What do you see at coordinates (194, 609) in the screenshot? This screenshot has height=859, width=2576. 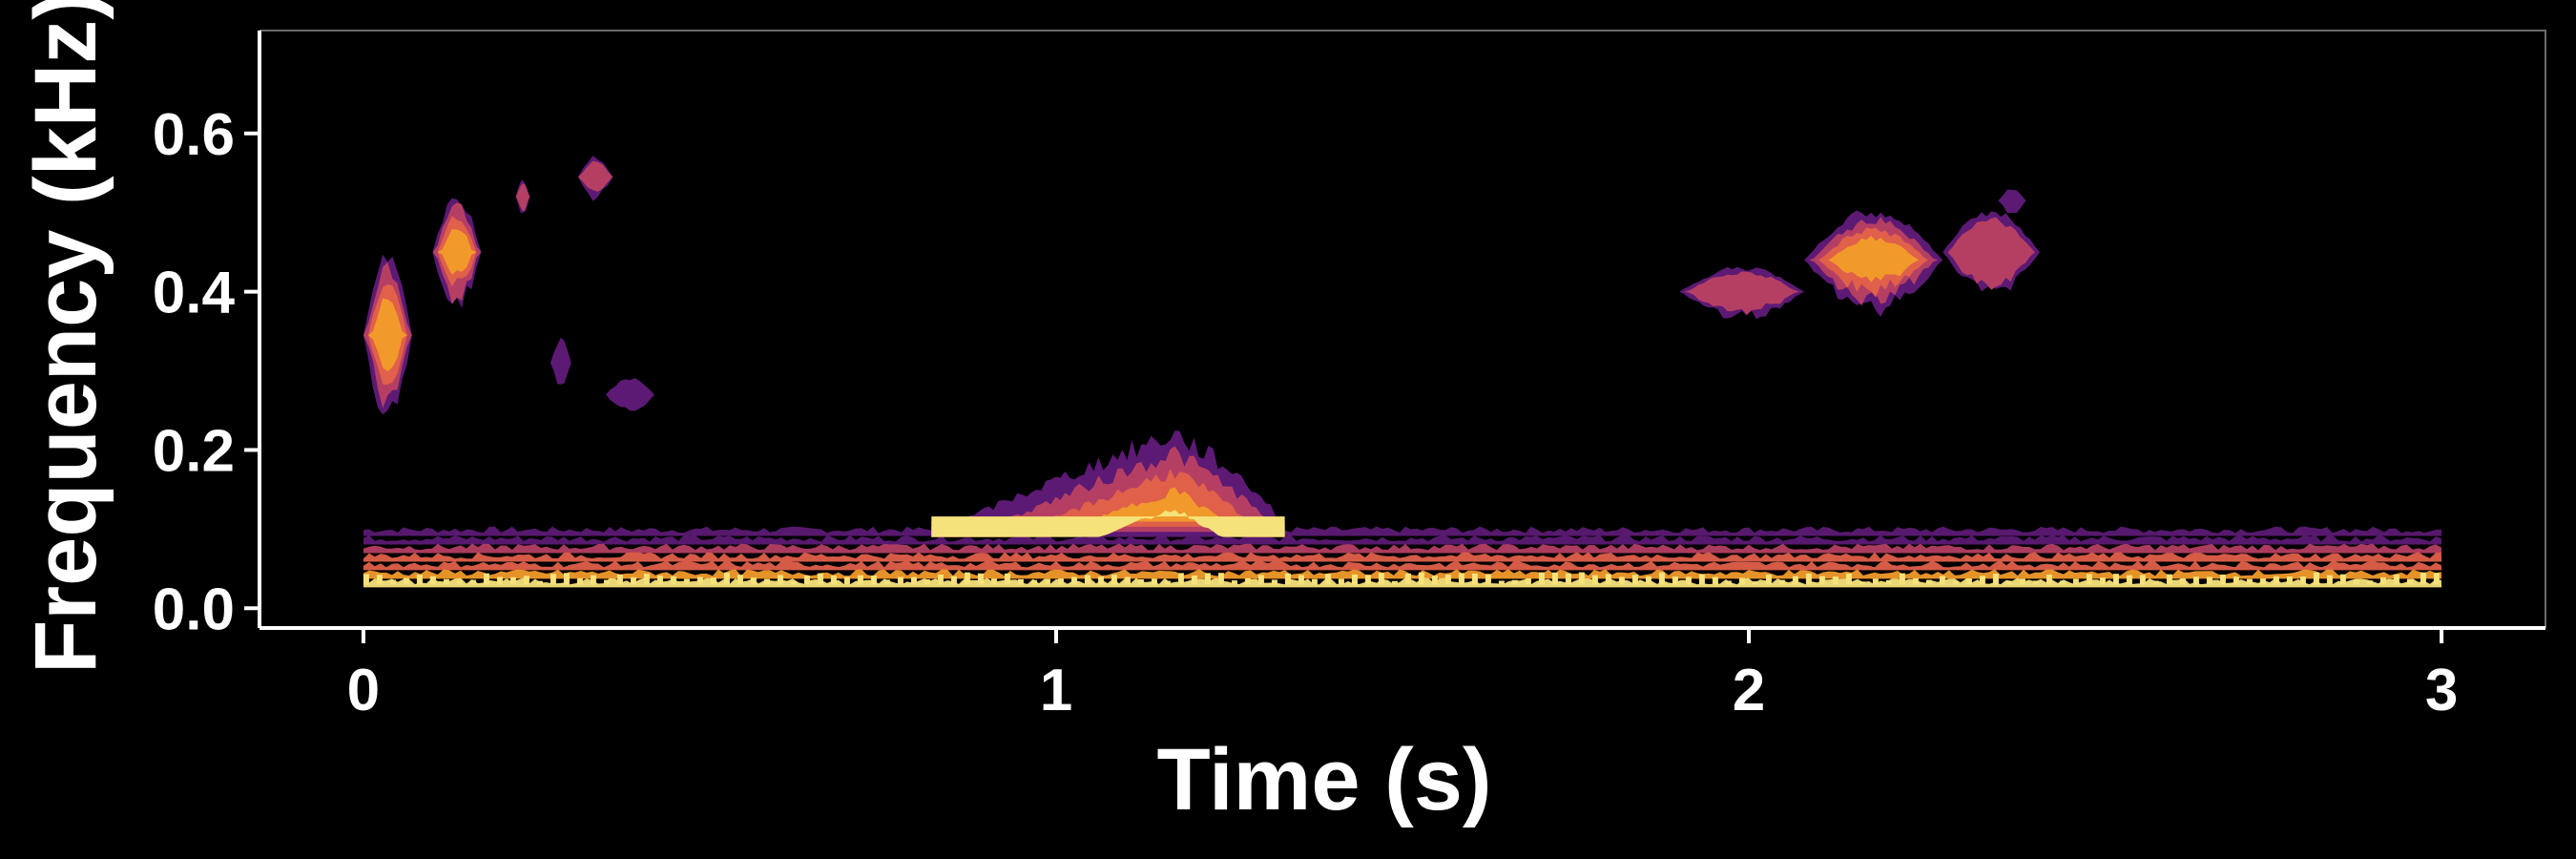 I see `y-tick-label: 0.0` at bounding box center [194, 609].